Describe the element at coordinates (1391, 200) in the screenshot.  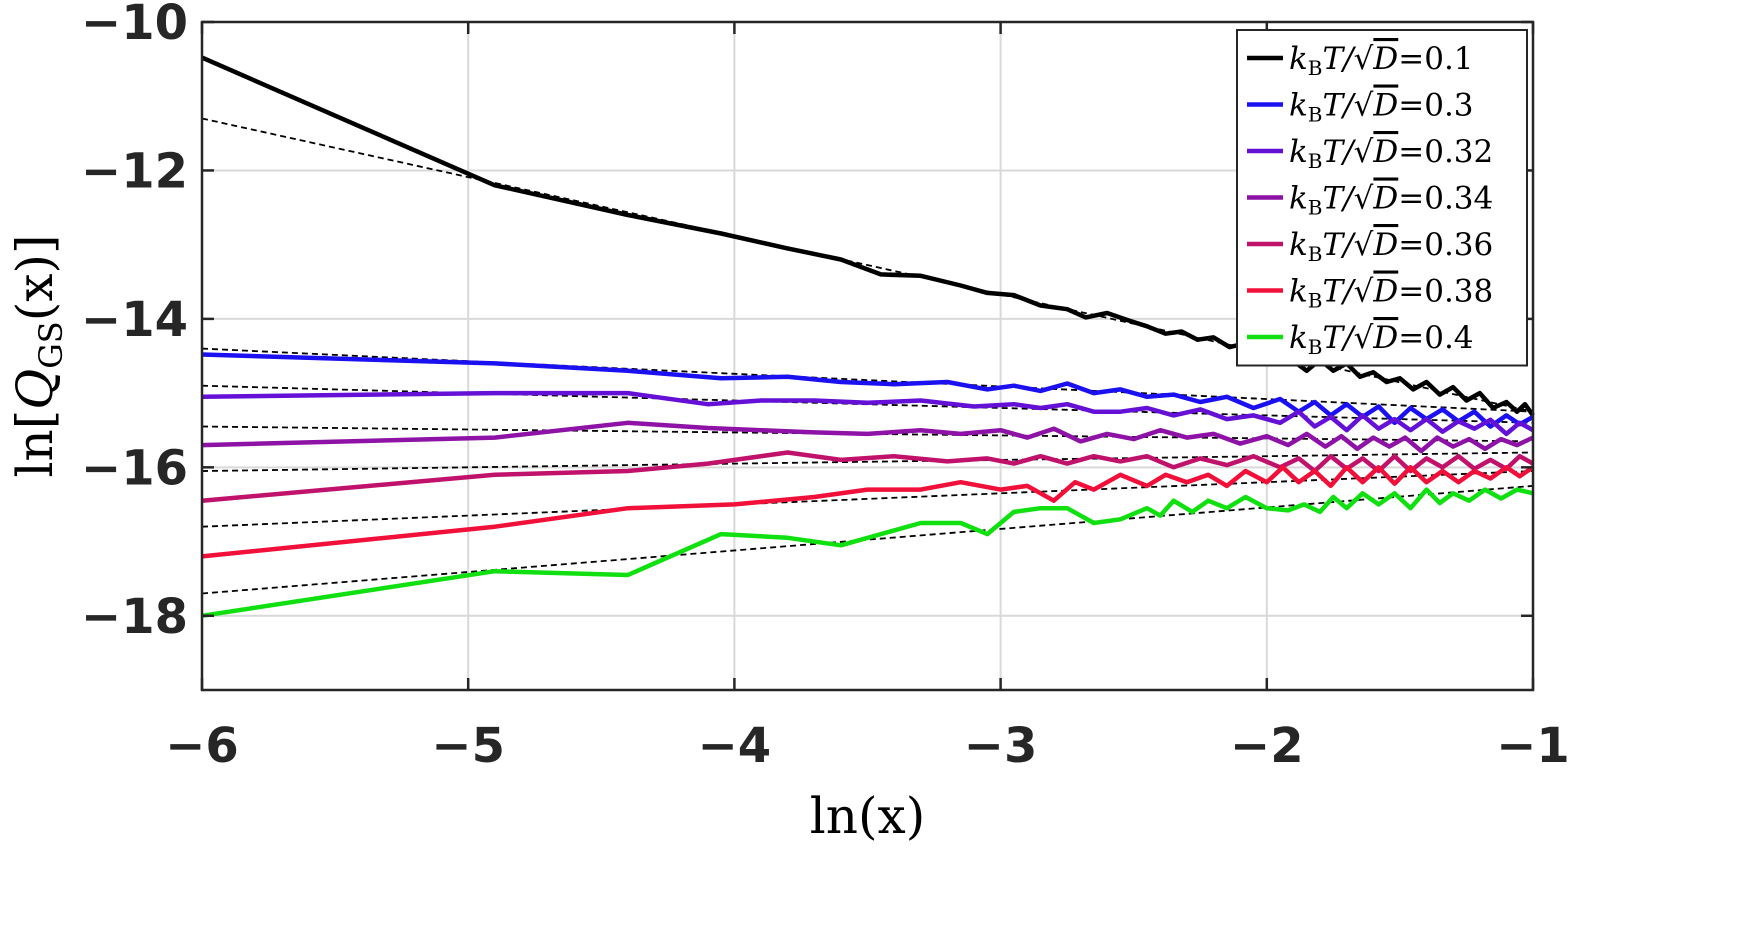
I see `legend-entry: kBT/√D=0.34` at that location.